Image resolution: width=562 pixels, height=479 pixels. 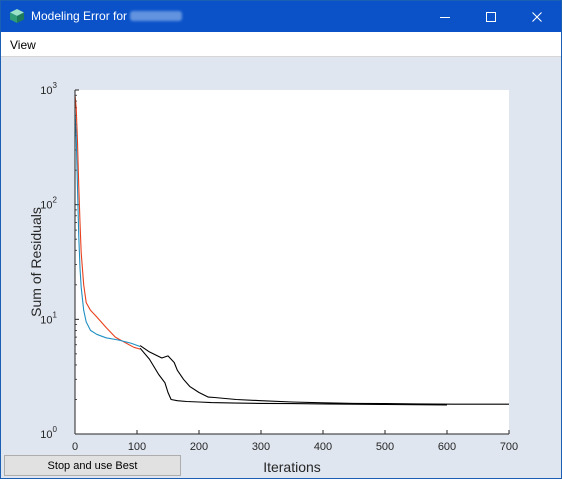 I want to click on x-axis: 0 100 200 300 400 500 600 700, so click(x=295, y=441).